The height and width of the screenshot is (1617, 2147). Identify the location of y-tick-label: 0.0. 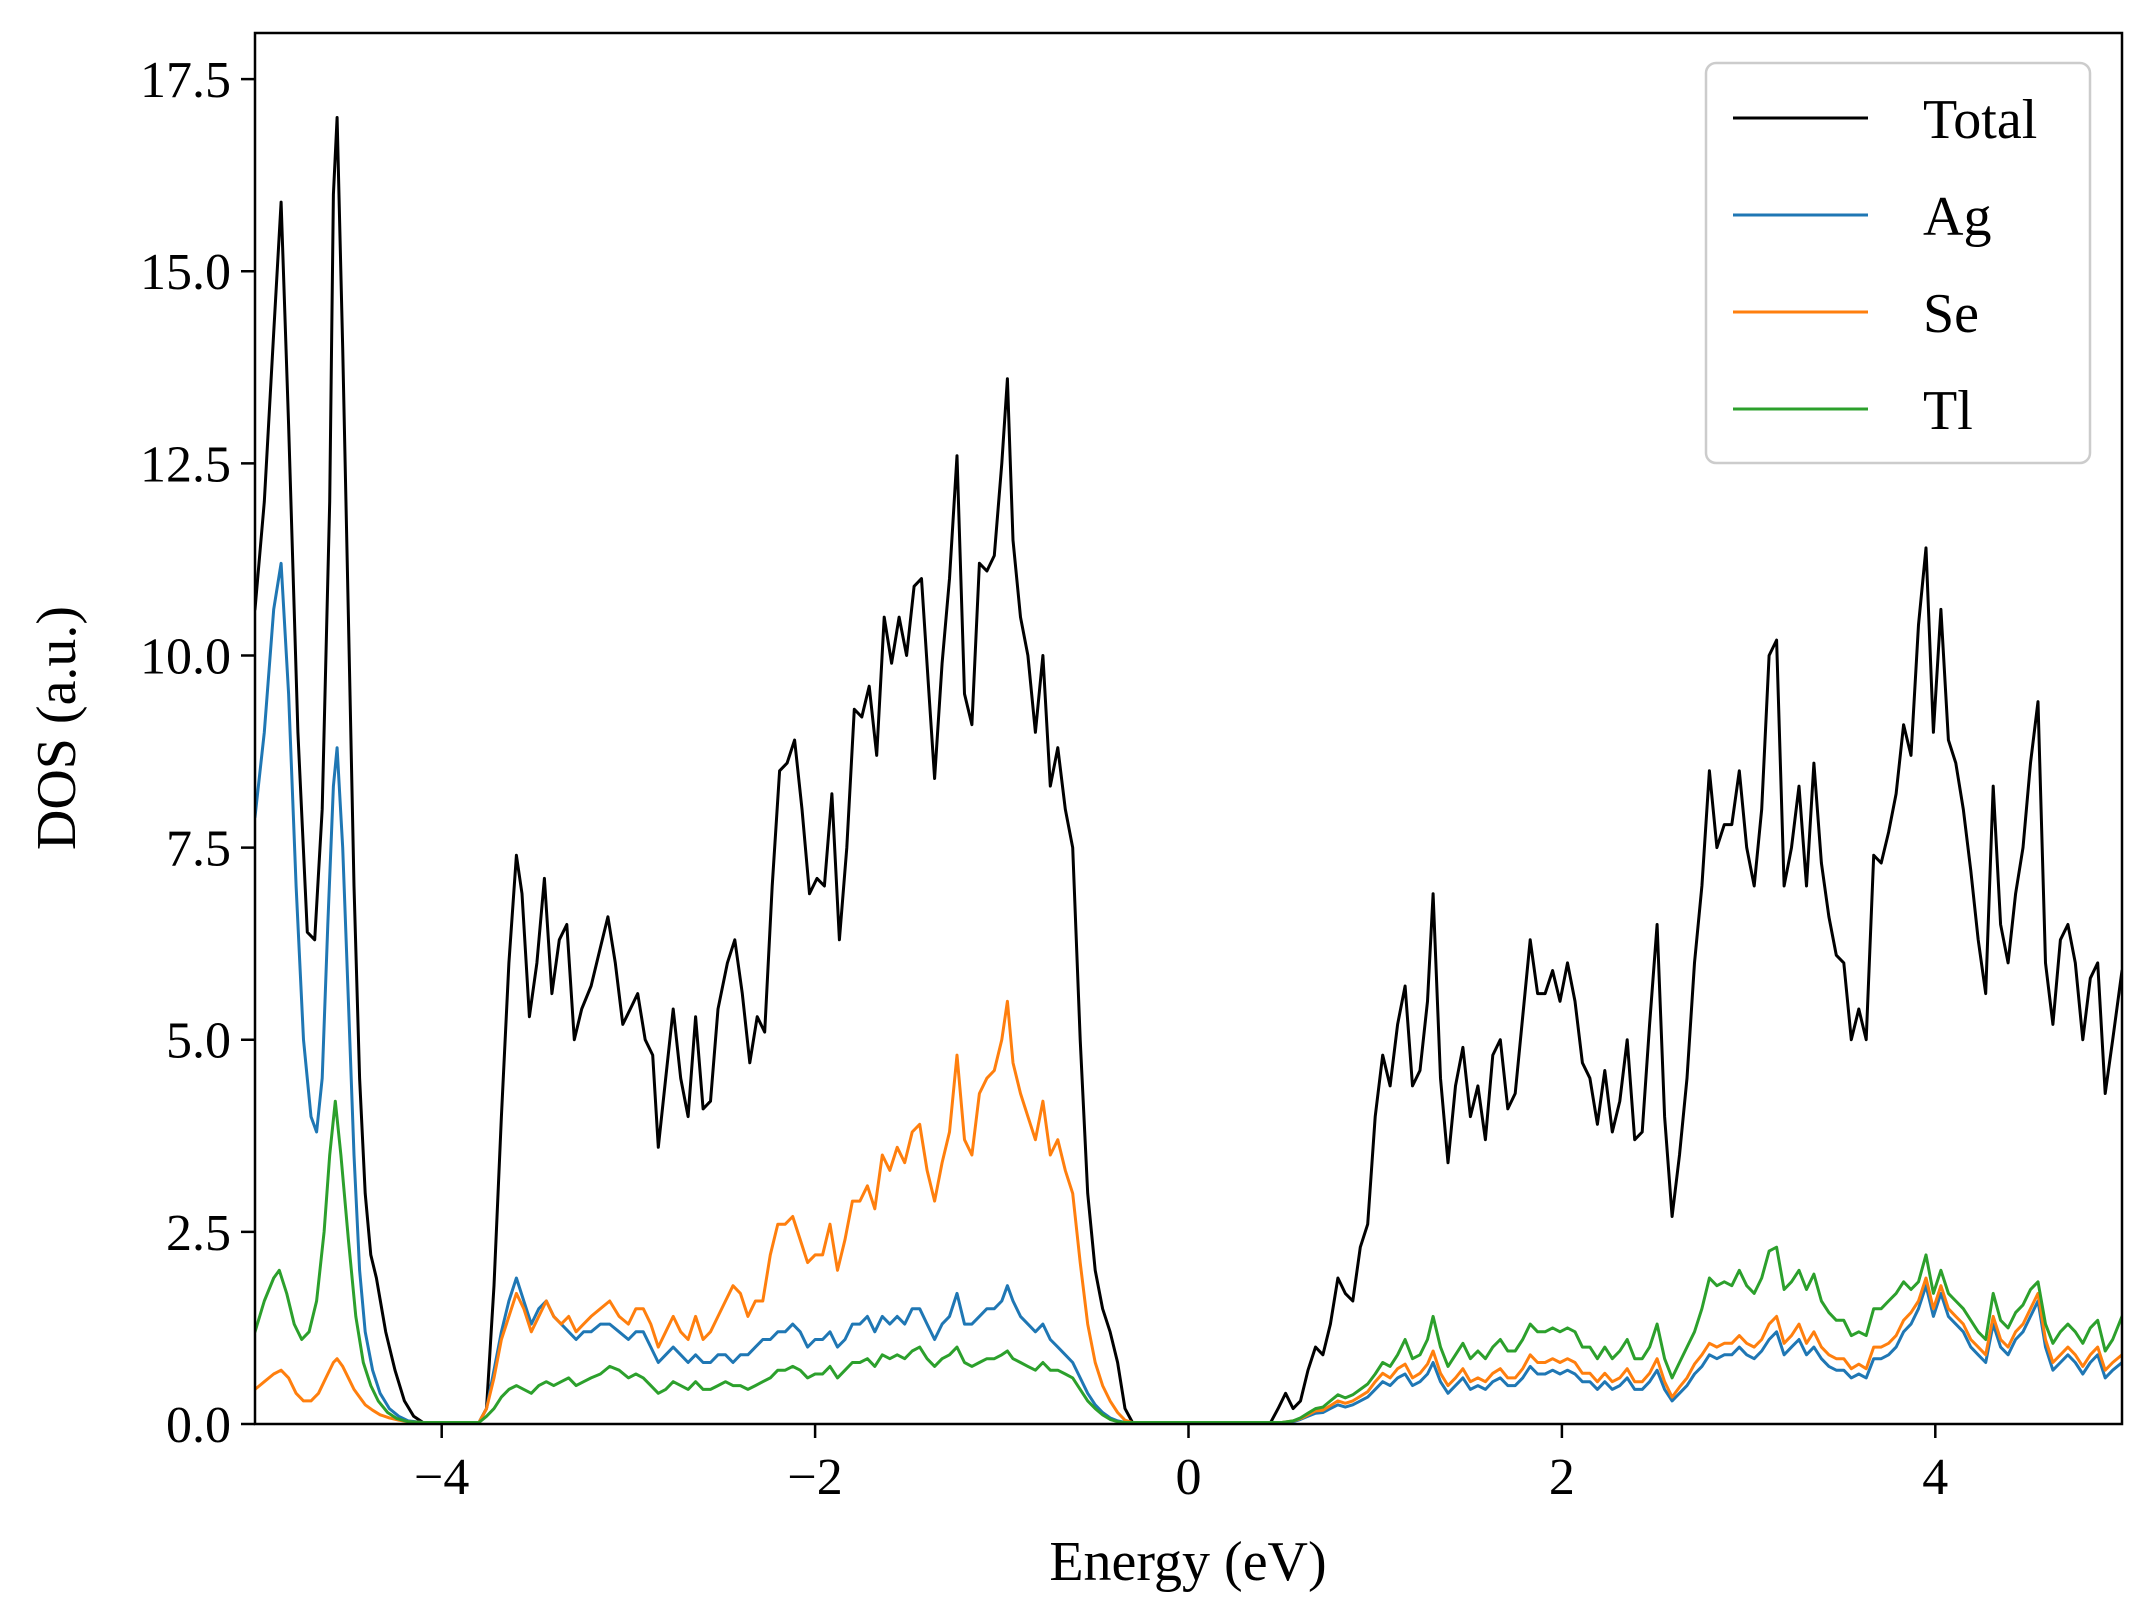
(198, 1425).